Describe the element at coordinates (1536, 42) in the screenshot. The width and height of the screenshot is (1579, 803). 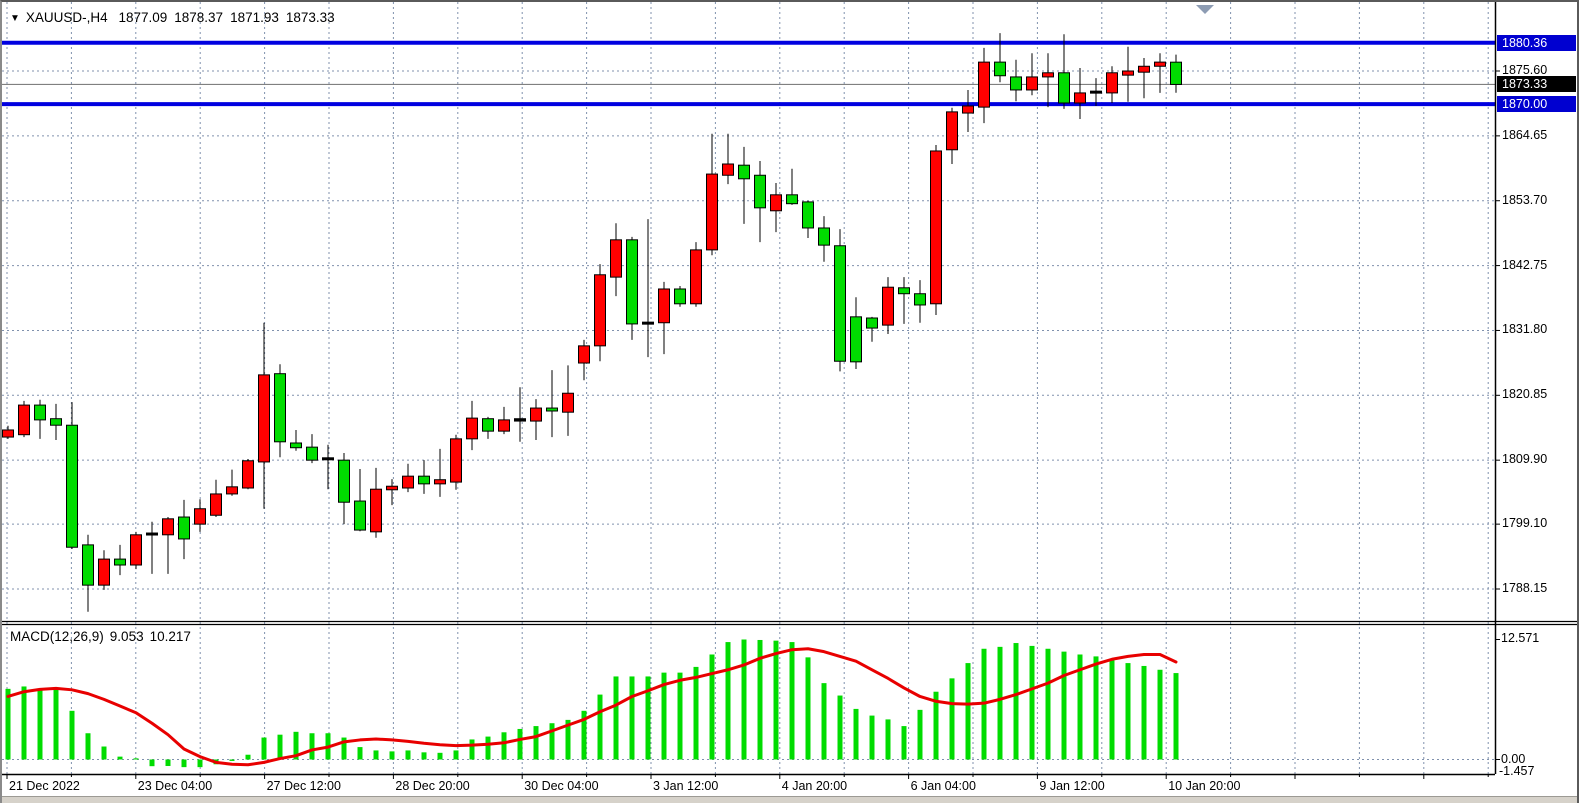
I see `resistance-price-tag: 1880.36` at that location.